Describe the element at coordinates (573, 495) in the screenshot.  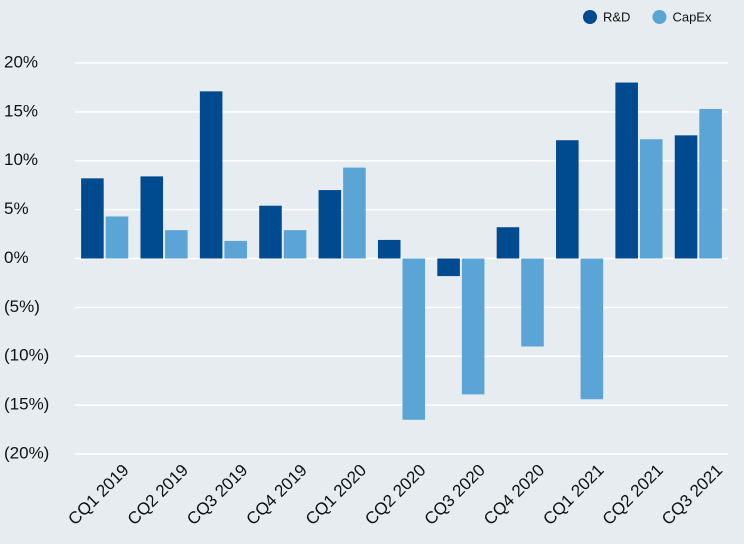
I see `x-tick-label: CQ1 2021` at that location.